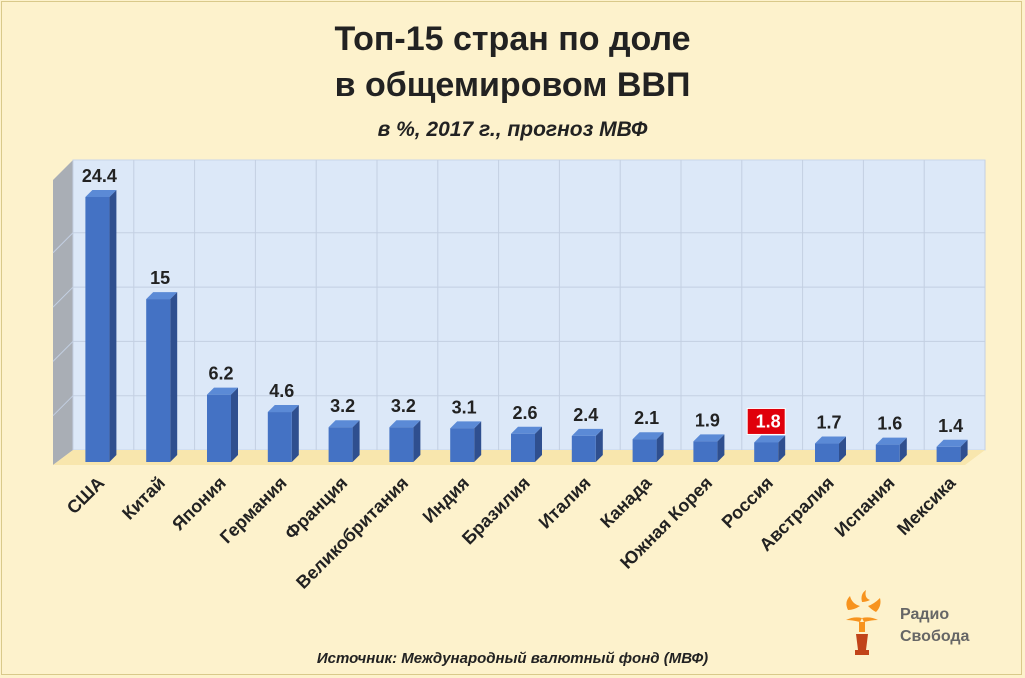 The image size is (1025, 678). What do you see at coordinates (352, 533) in the screenshot?
I see `category-label: Великобритания` at bounding box center [352, 533].